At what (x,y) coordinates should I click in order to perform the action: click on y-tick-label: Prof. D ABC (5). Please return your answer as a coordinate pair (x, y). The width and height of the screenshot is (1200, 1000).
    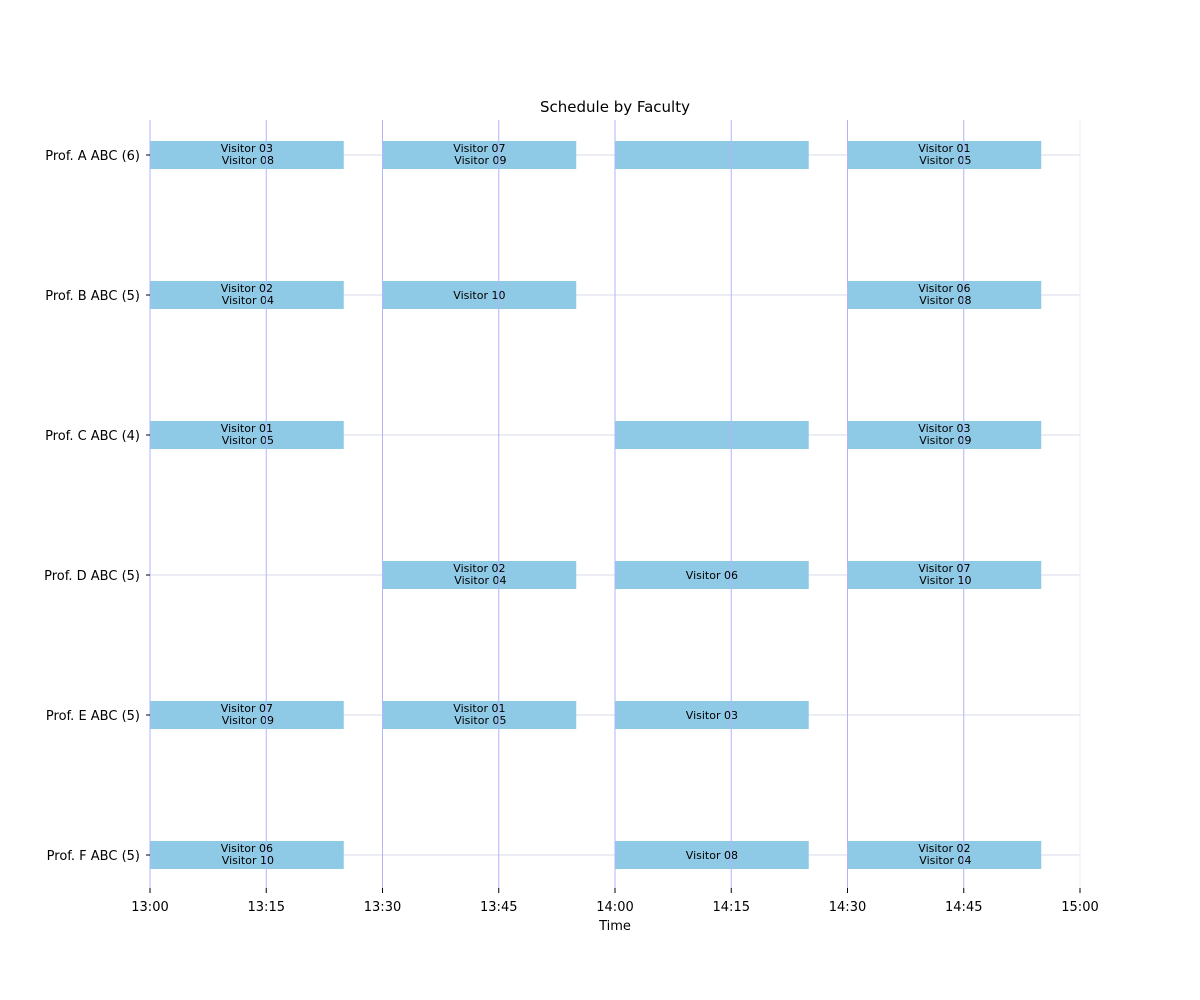
    Looking at the image, I should click on (92, 576).